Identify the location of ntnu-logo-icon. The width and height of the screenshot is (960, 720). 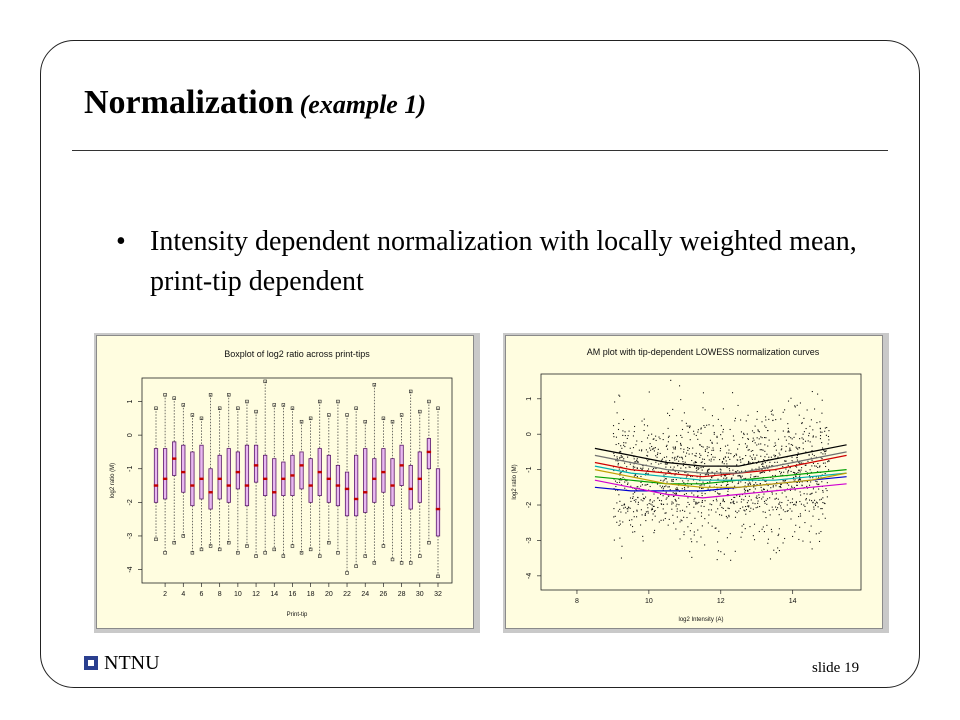
(91, 663).